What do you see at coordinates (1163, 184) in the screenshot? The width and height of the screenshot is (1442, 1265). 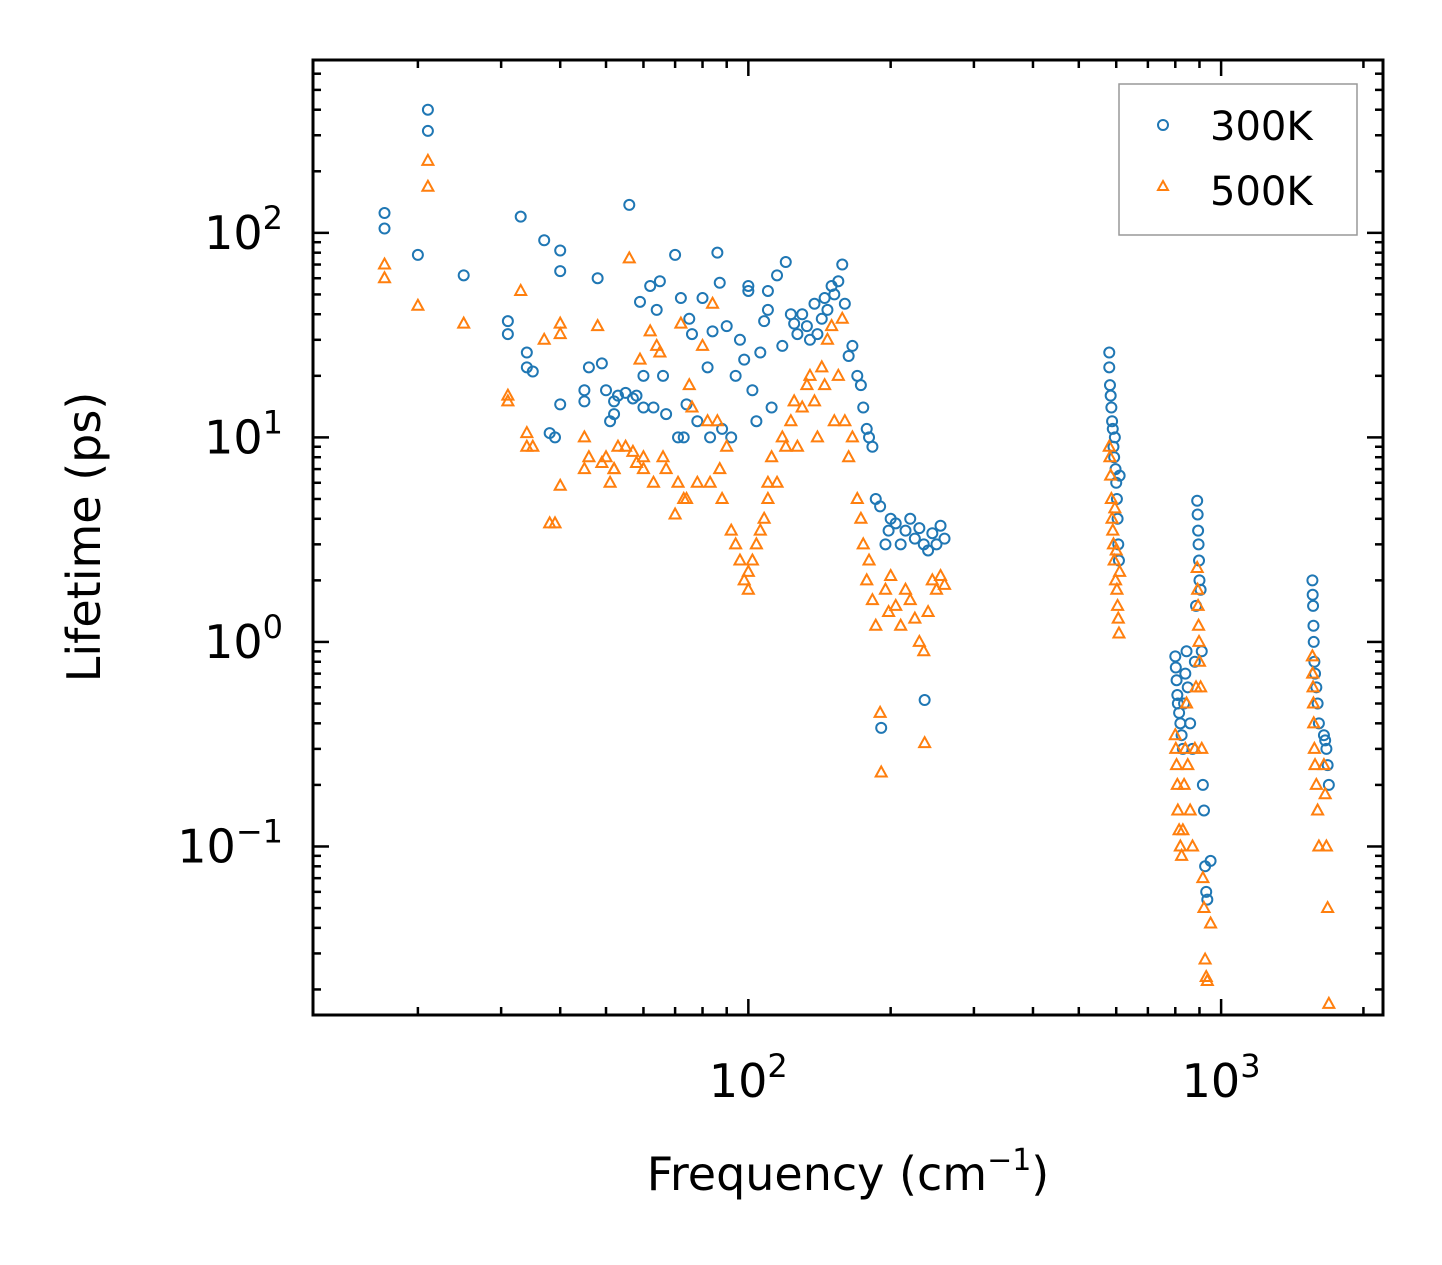 I see `legend-marker-500k` at bounding box center [1163, 184].